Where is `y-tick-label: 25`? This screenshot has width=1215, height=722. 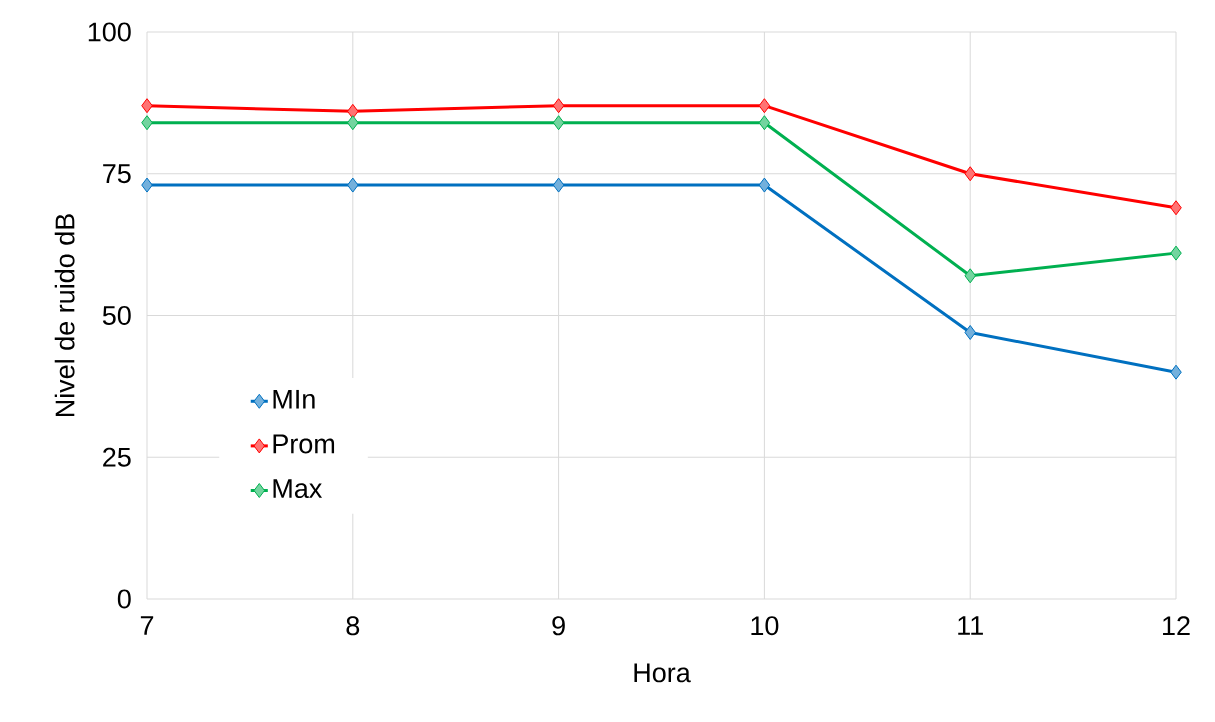 y-tick-label: 25 is located at coordinates (117, 457).